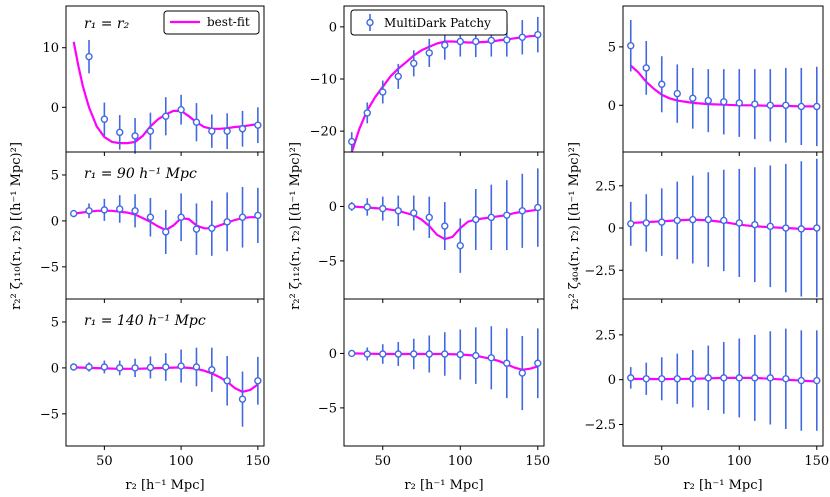 The width and height of the screenshot is (830, 497). I want to click on legend-label-best-fit: best-fit, so click(228, 22).